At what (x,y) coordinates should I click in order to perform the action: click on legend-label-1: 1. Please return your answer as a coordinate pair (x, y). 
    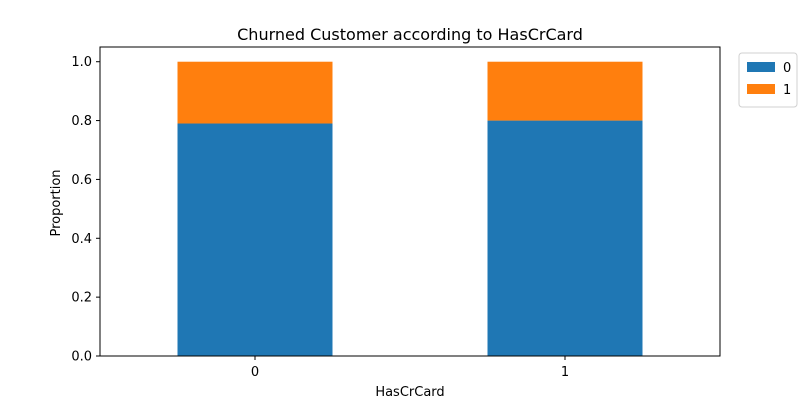
    Looking at the image, I should click on (787, 90).